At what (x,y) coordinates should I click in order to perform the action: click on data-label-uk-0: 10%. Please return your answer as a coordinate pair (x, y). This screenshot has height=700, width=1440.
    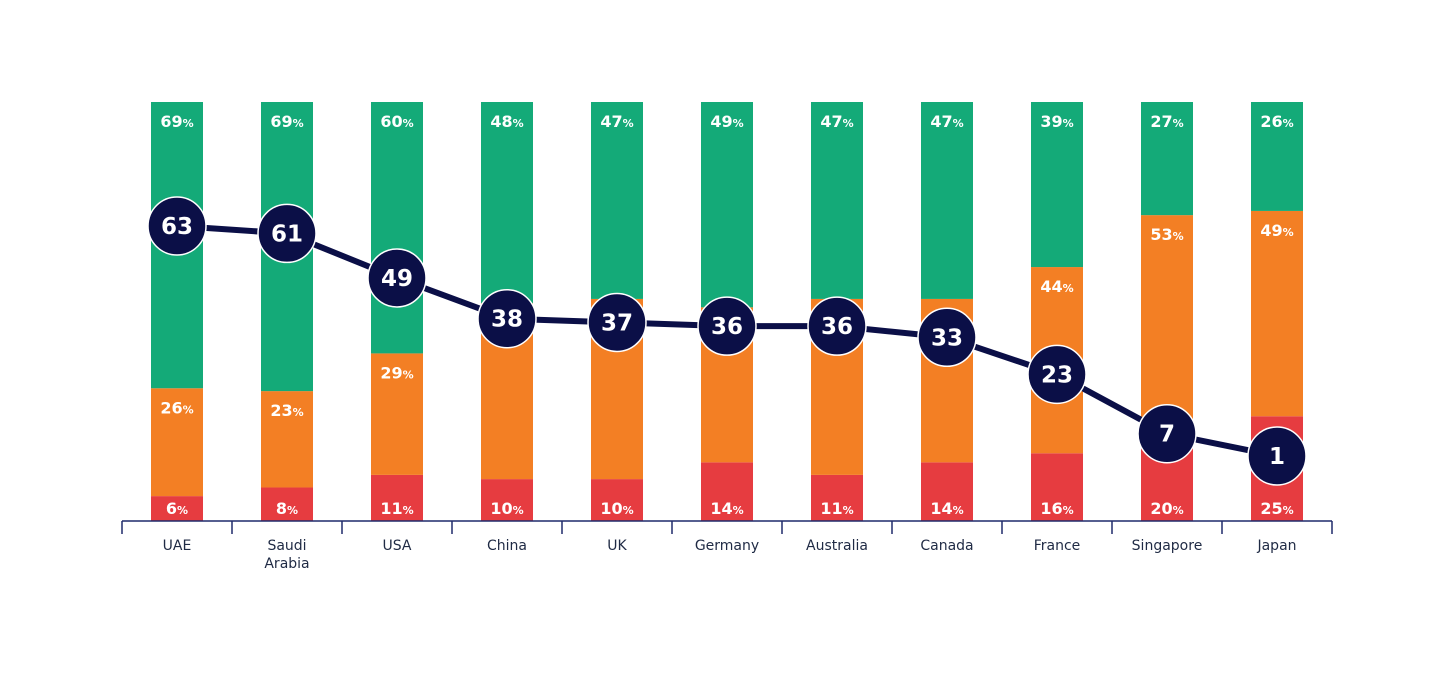
    Looking at the image, I should click on (616, 508).